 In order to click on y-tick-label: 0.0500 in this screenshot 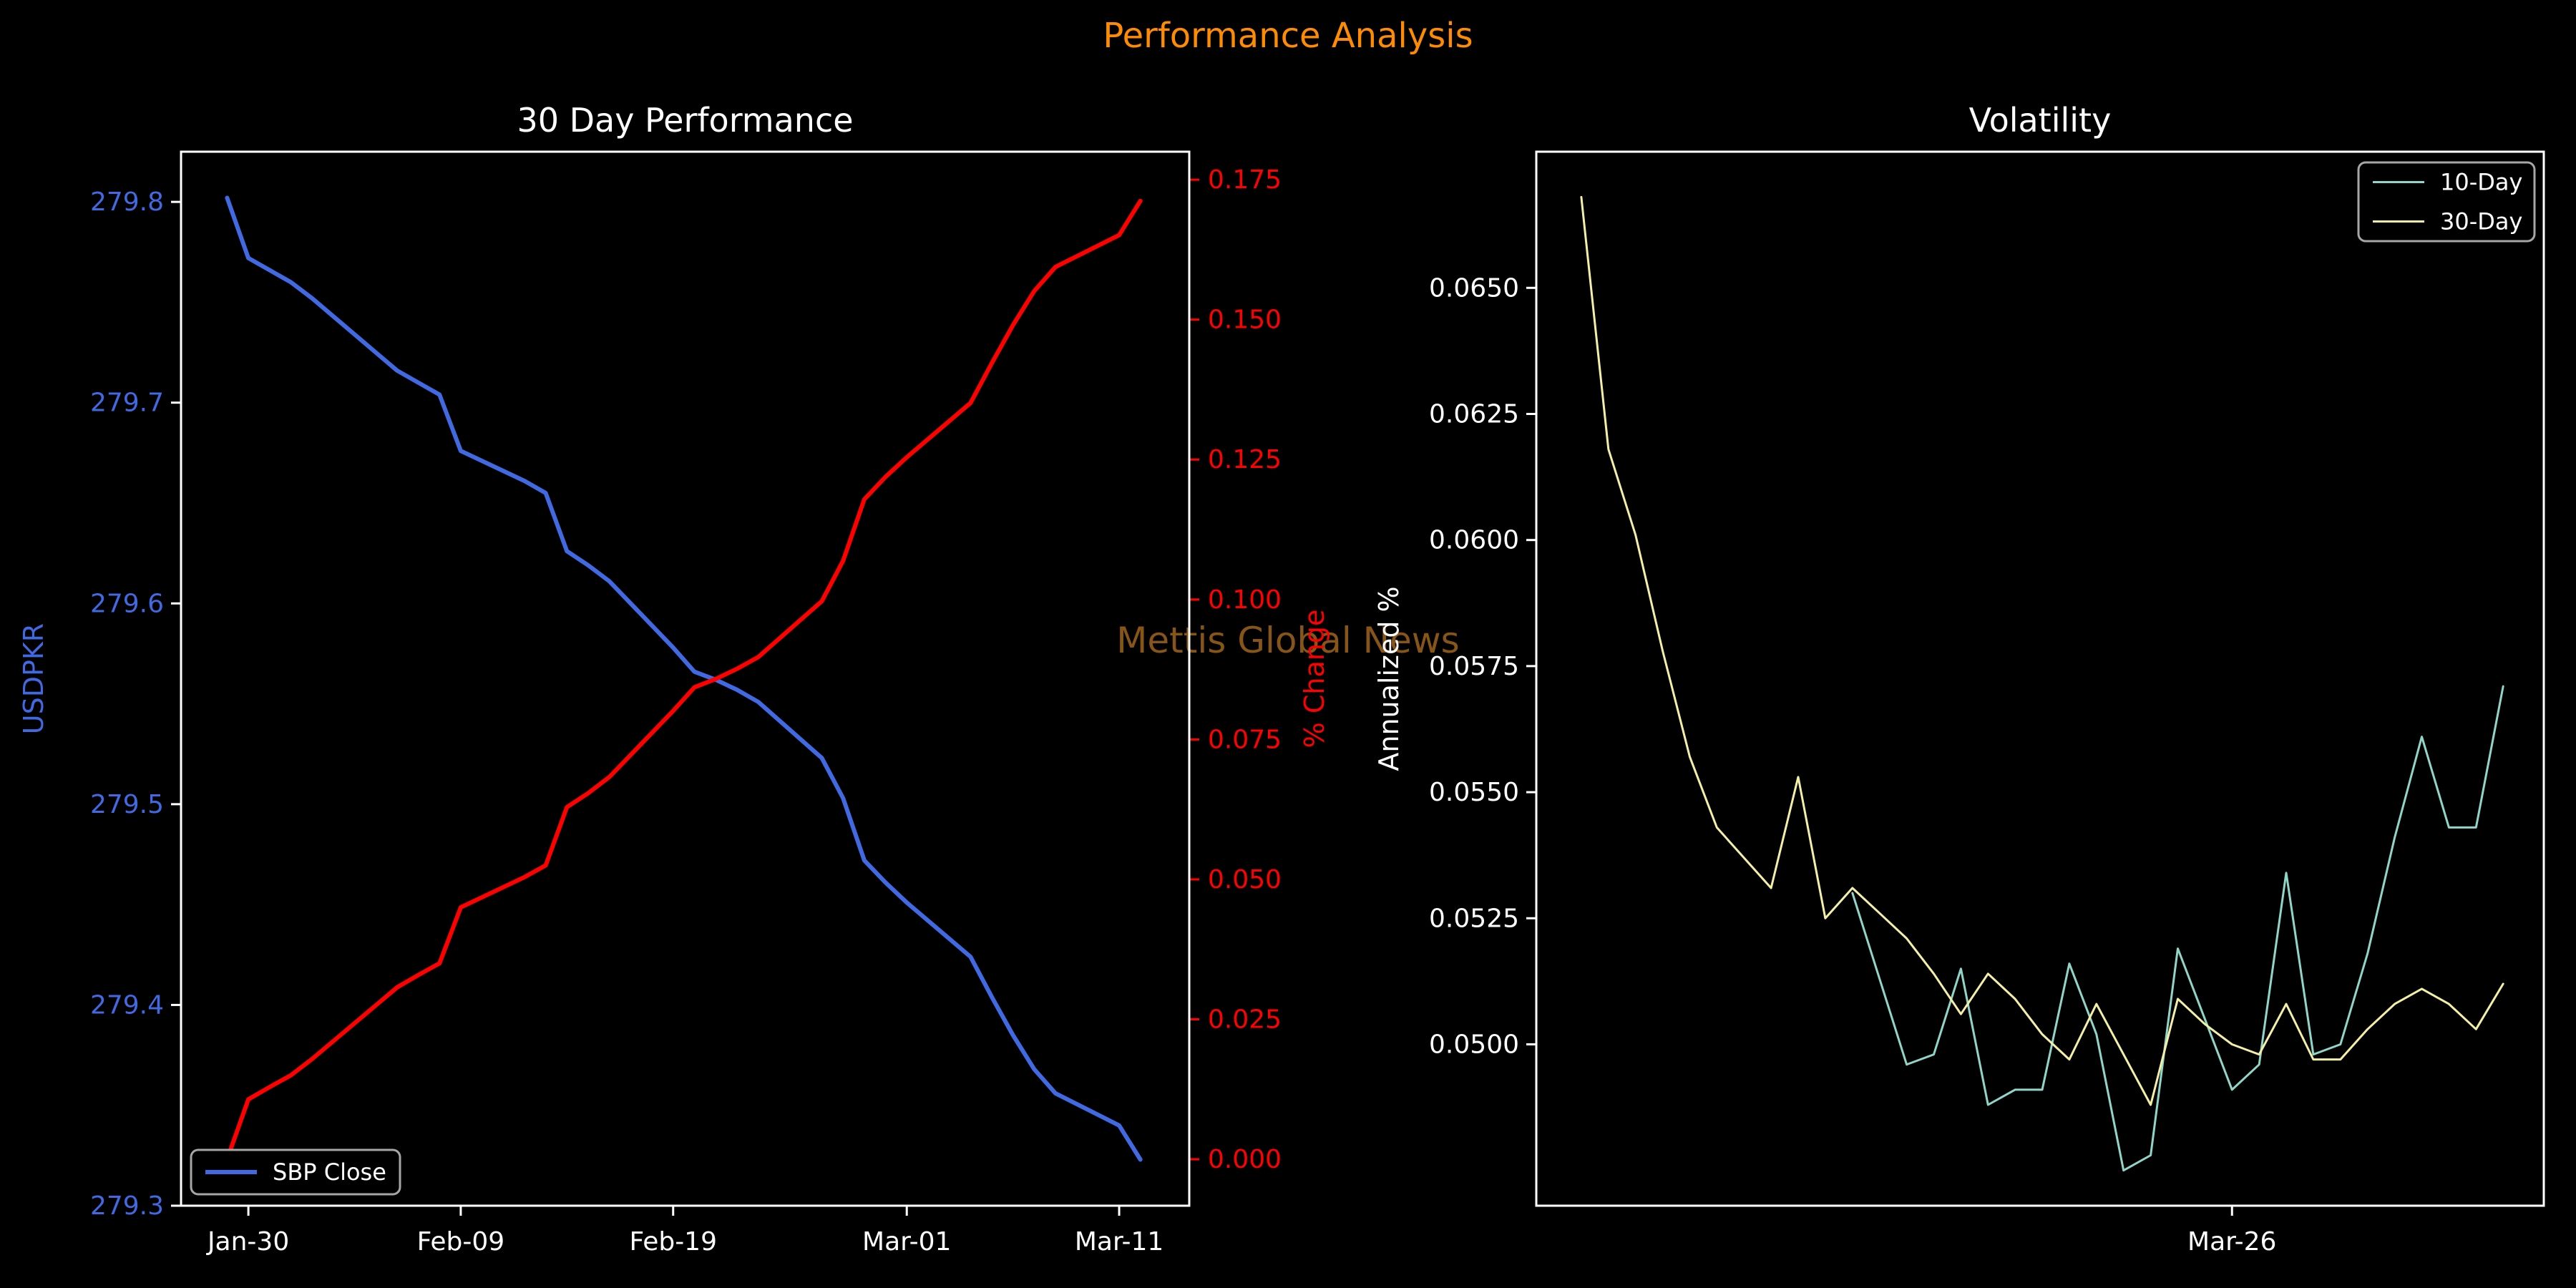, I will do `click(1474, 1044)`.